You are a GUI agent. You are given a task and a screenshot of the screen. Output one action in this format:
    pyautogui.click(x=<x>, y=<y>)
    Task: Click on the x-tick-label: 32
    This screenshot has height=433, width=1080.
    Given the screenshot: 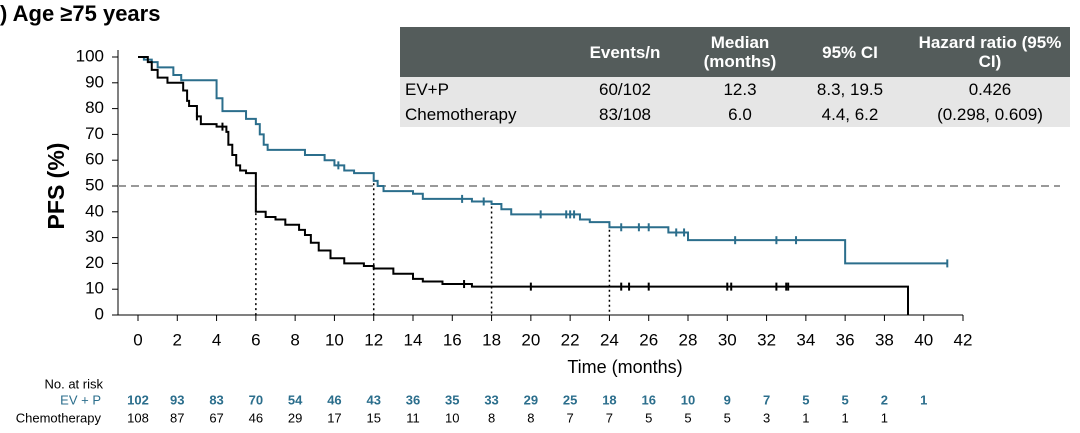 What is the action you would take?
    pyautogui.click(x=766, y=339)
    